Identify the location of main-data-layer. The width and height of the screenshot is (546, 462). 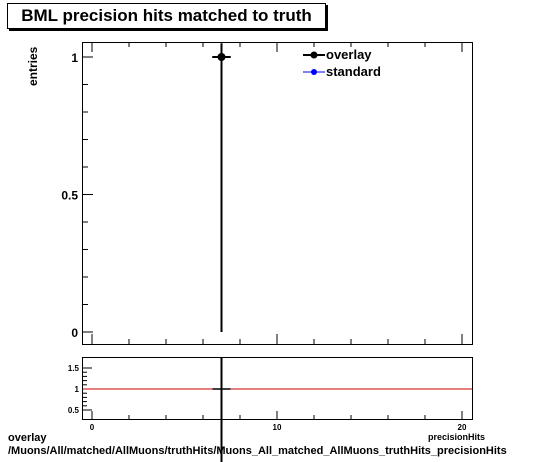
(221, 187).